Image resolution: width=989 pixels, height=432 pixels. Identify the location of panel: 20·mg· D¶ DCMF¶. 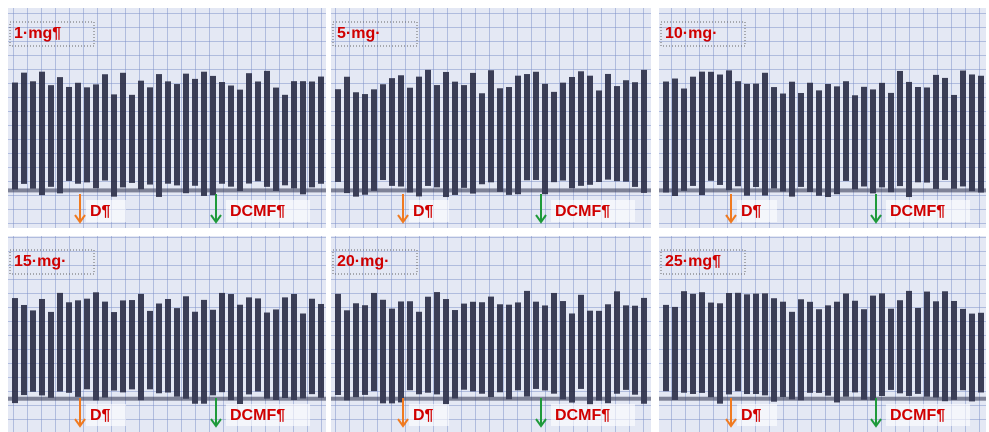
(491, 334).